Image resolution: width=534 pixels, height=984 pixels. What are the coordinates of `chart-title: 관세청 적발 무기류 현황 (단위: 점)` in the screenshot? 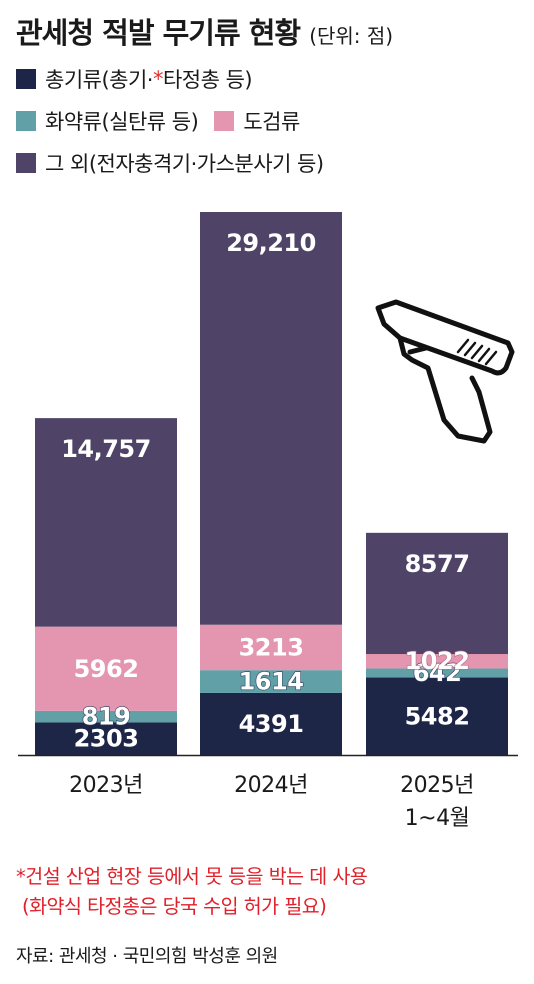 It's located at (204, 31).